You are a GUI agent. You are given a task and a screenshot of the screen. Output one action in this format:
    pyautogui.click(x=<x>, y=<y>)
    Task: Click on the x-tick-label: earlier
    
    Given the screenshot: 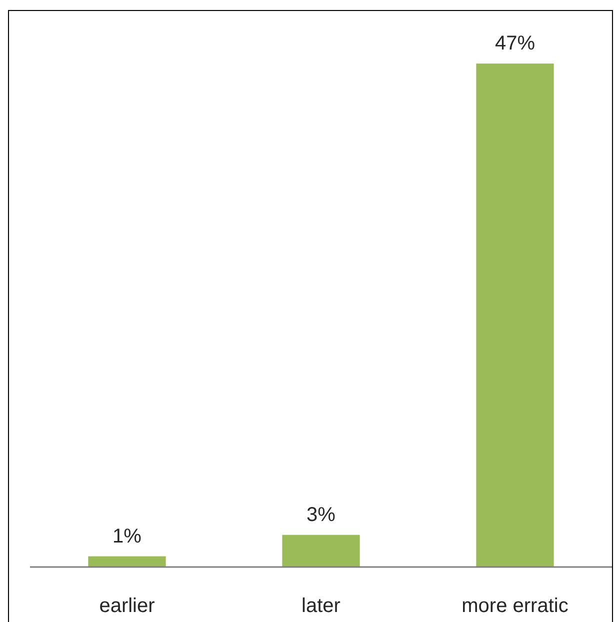 What is the action you would take?
    pyautogui.click(x=127, y=606)
    